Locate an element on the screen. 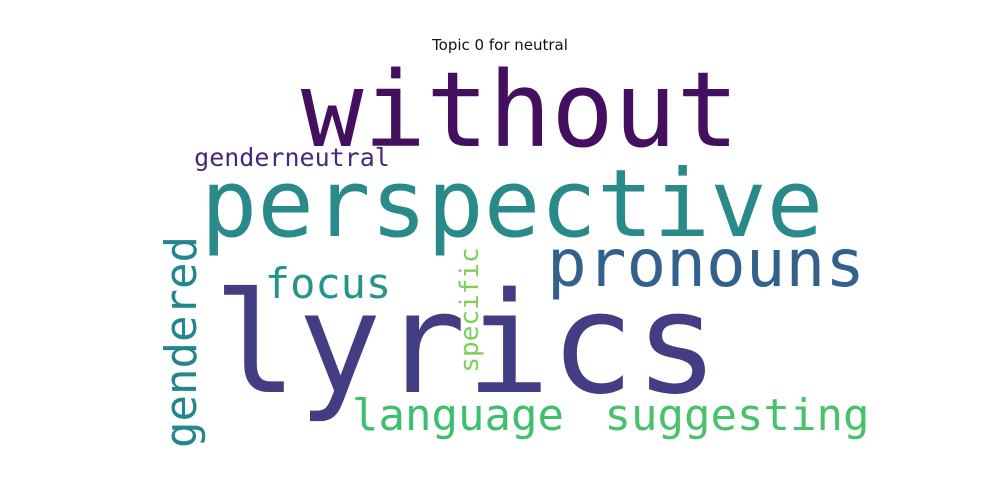 This screenshot has height=500, width=1000. word-perspective: perspective is located at coordinates (512, 204).